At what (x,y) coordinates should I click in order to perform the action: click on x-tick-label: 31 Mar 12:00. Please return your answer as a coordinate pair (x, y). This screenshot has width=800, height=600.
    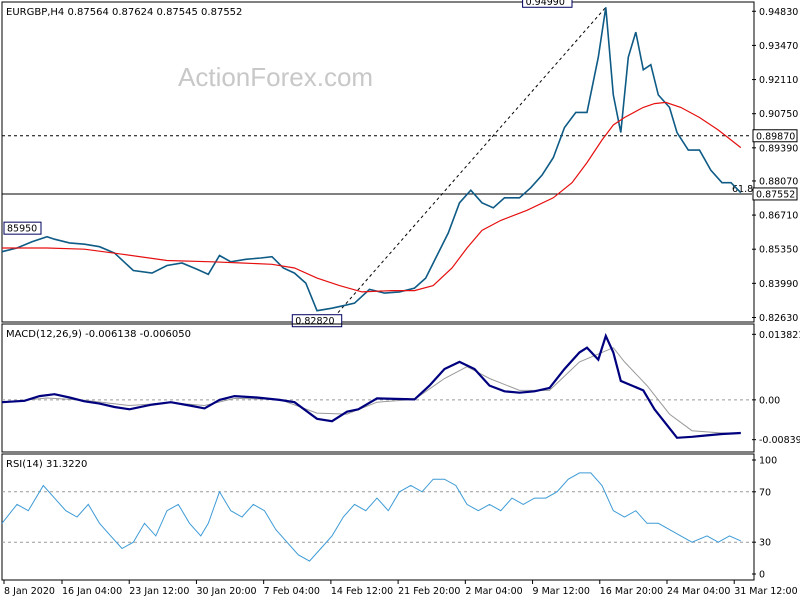
    Looking at the image, I should click on (765, 591).